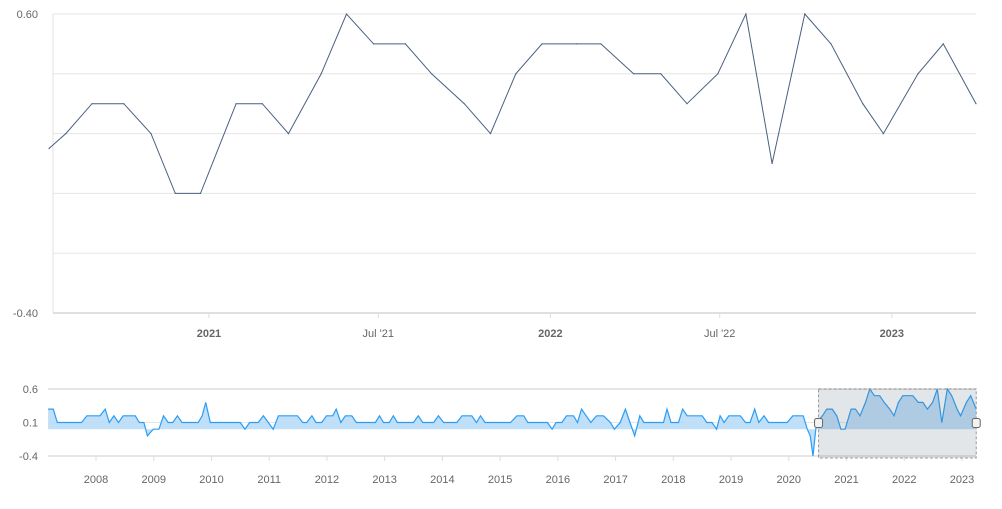 This screenshot has width=1002, height=509. I want to click on navigator-x-tick-label: 2022, so click(904, 480).